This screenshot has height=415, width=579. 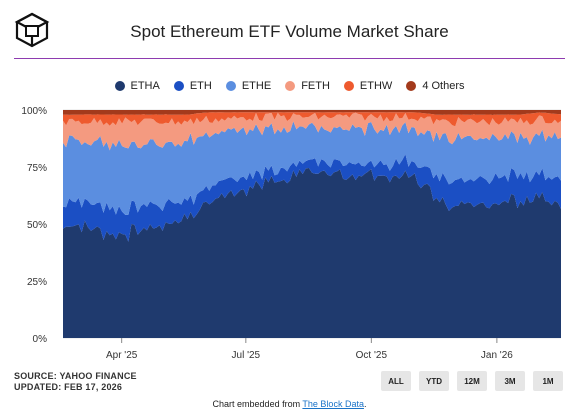 What do you see at coordinates (396, 381) in the screenshot?
I see `range-button-all: ALL` at bounding box center [396, 381].